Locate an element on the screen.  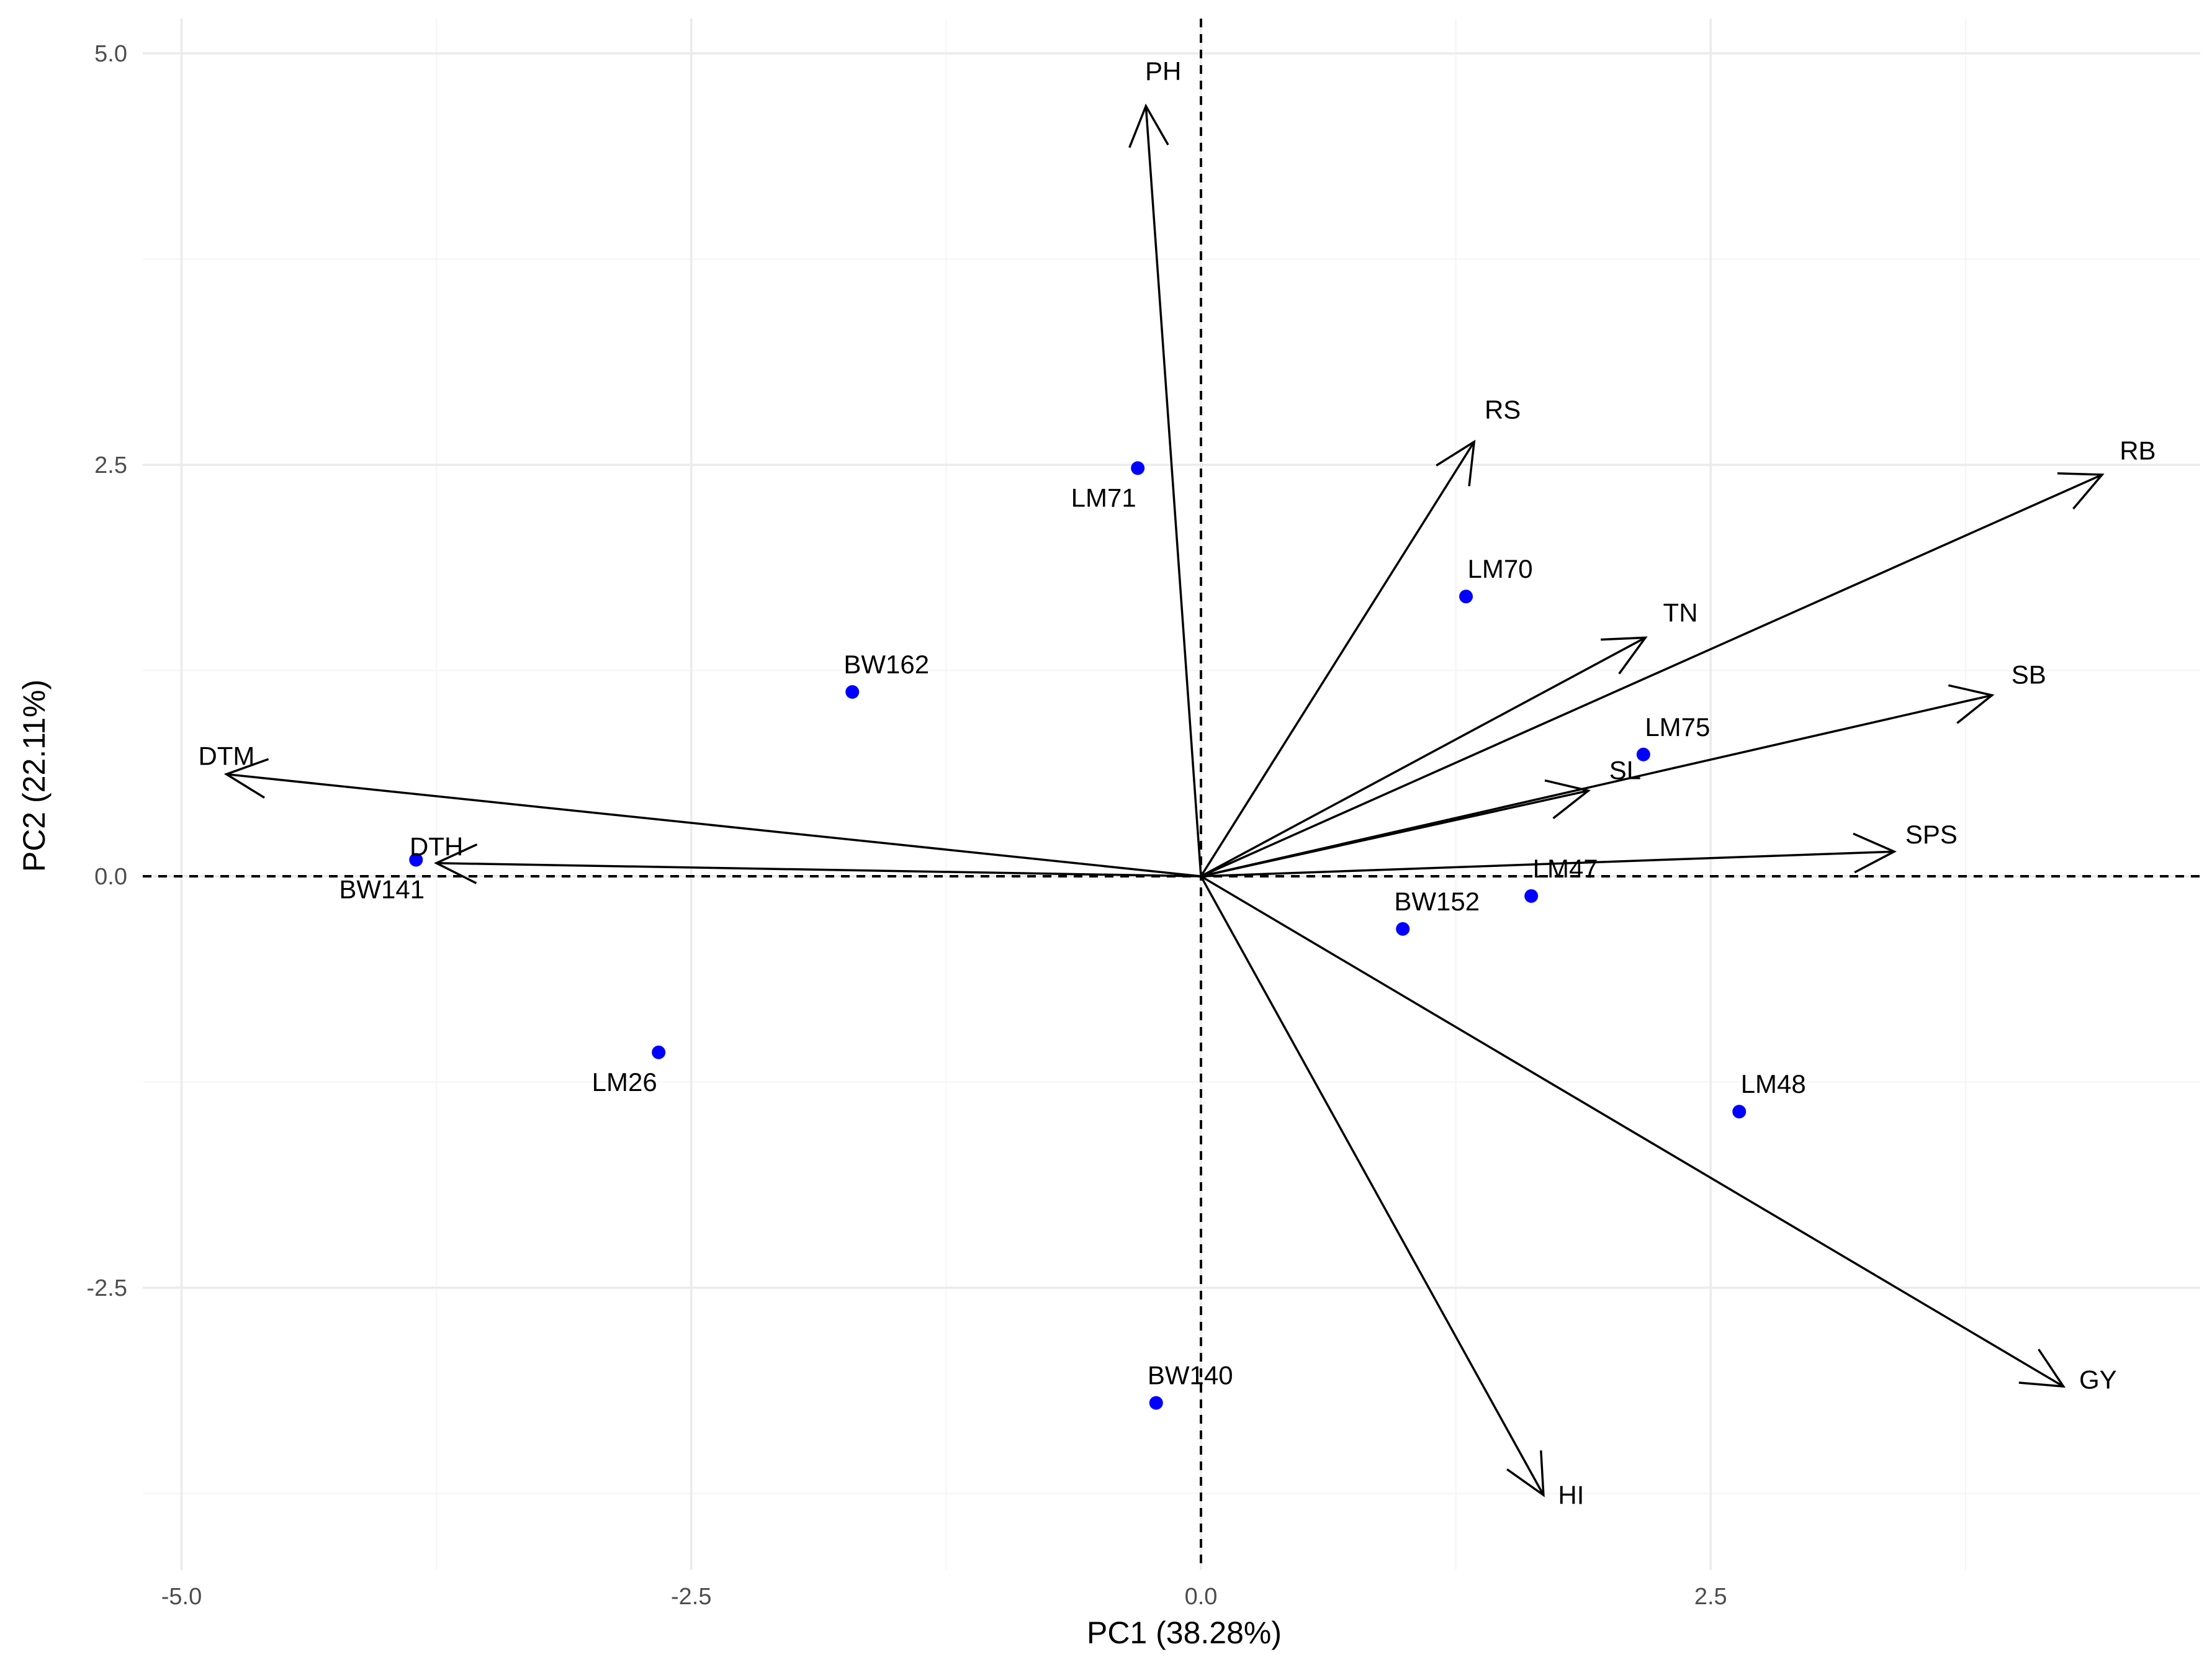
observation-label-lm47: LM47 is located at coordinates (1565, 869).